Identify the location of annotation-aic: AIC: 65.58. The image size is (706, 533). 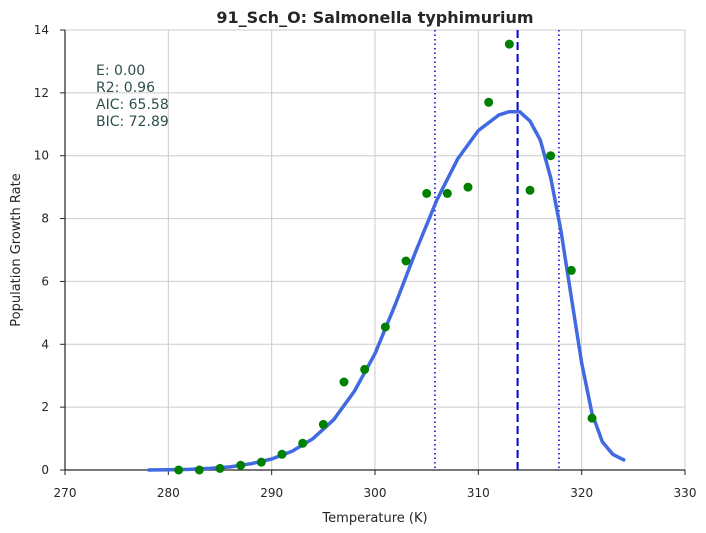
(132, 105).